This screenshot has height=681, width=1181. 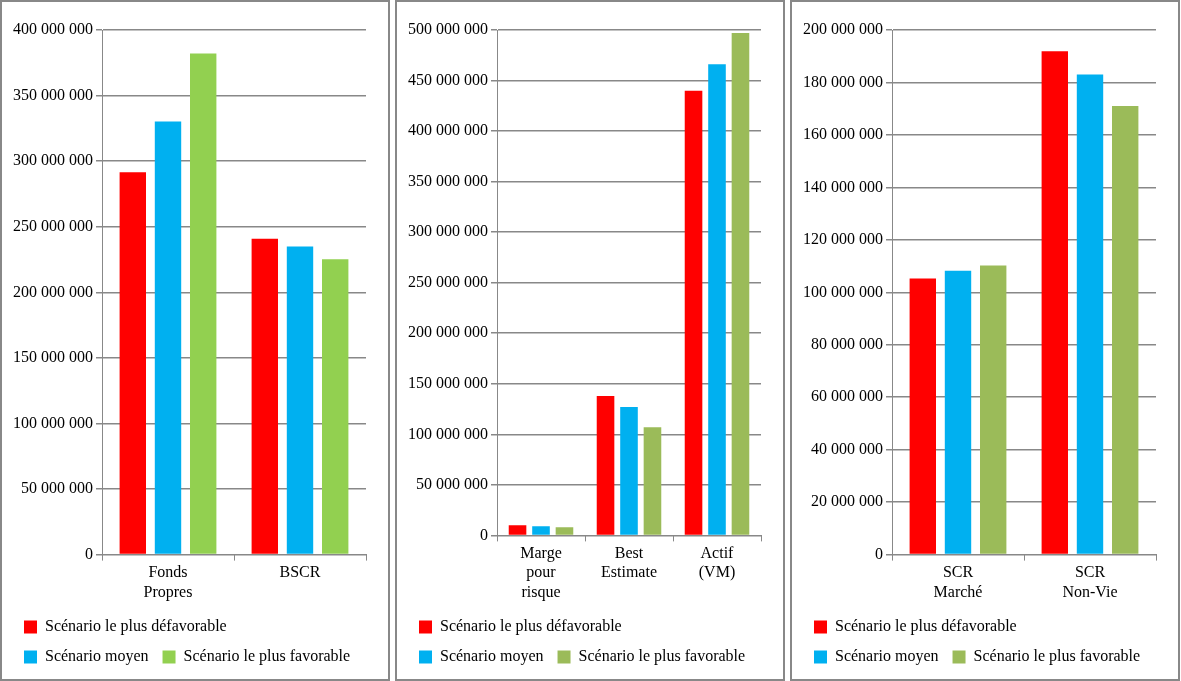 I want to click on x-tick-label: Actif (VM), so click(x=717, y=563).